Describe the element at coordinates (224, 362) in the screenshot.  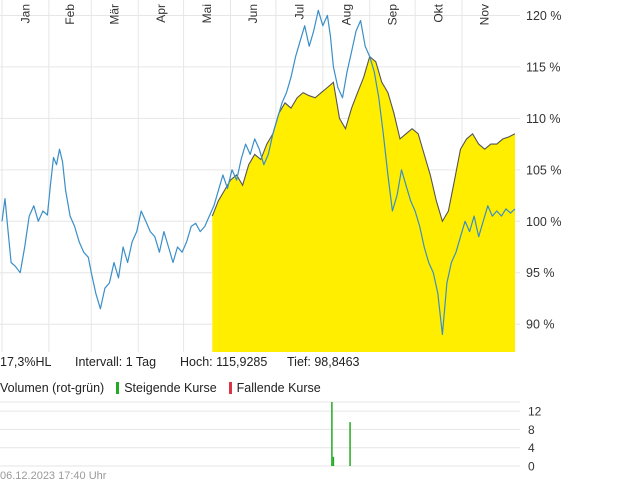
I see `stat-high: Hoch: 115,9285` at that location.